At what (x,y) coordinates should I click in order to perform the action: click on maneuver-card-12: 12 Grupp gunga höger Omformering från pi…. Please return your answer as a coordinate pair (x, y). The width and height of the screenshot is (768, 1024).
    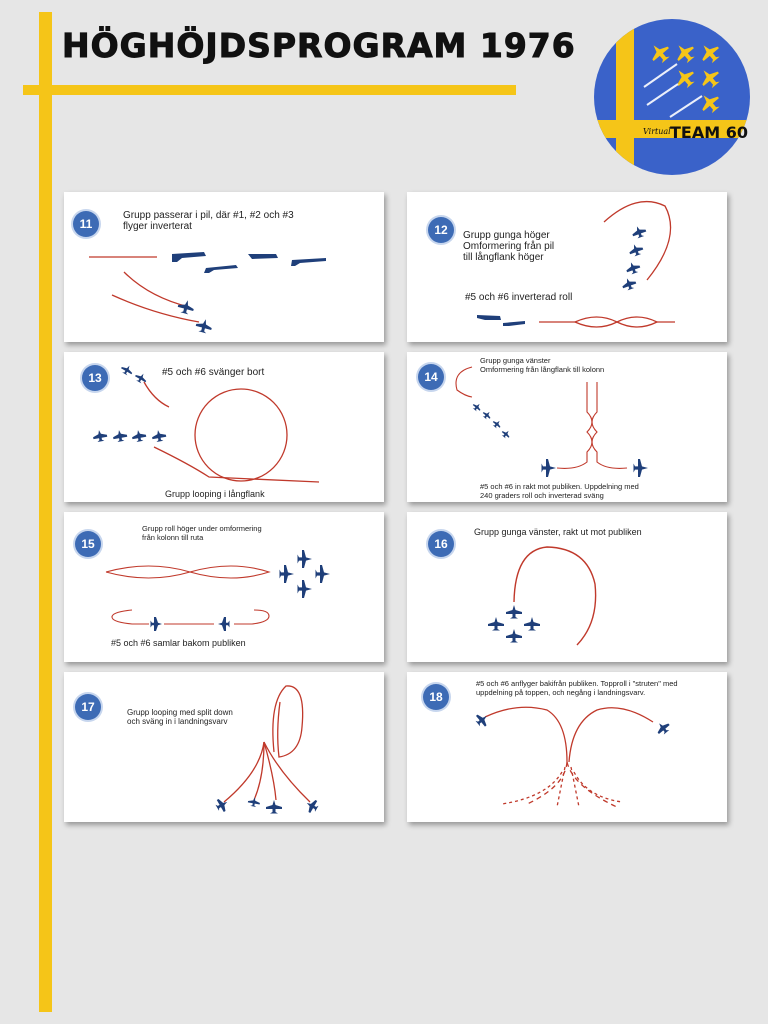
    Looking at the image, I should click on (567, 267).